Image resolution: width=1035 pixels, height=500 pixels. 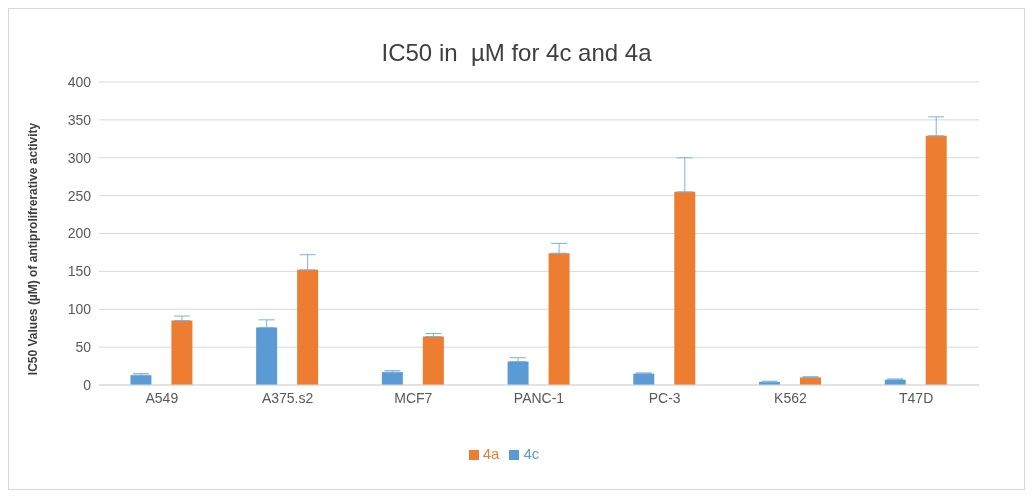 I want to click on y-tick-label: 400, so click(x=79, y=81).